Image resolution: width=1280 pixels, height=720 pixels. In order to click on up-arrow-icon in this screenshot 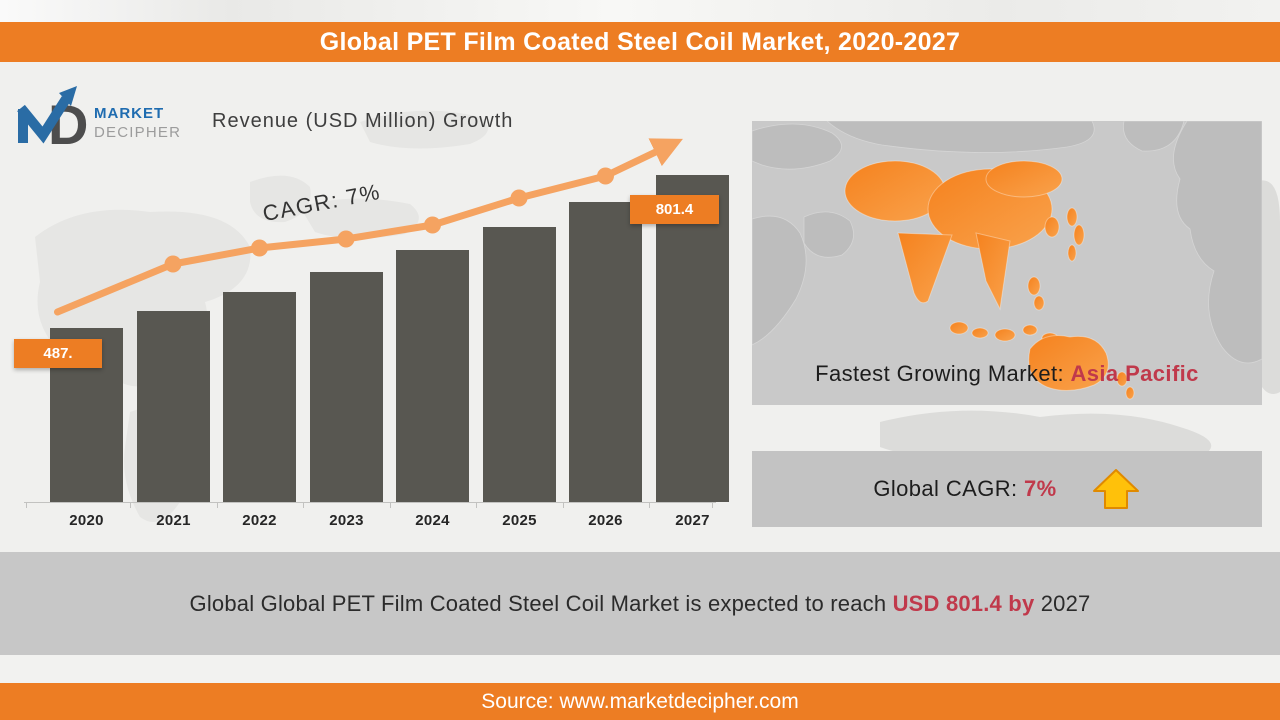, I will do `click(1115, 489)`.